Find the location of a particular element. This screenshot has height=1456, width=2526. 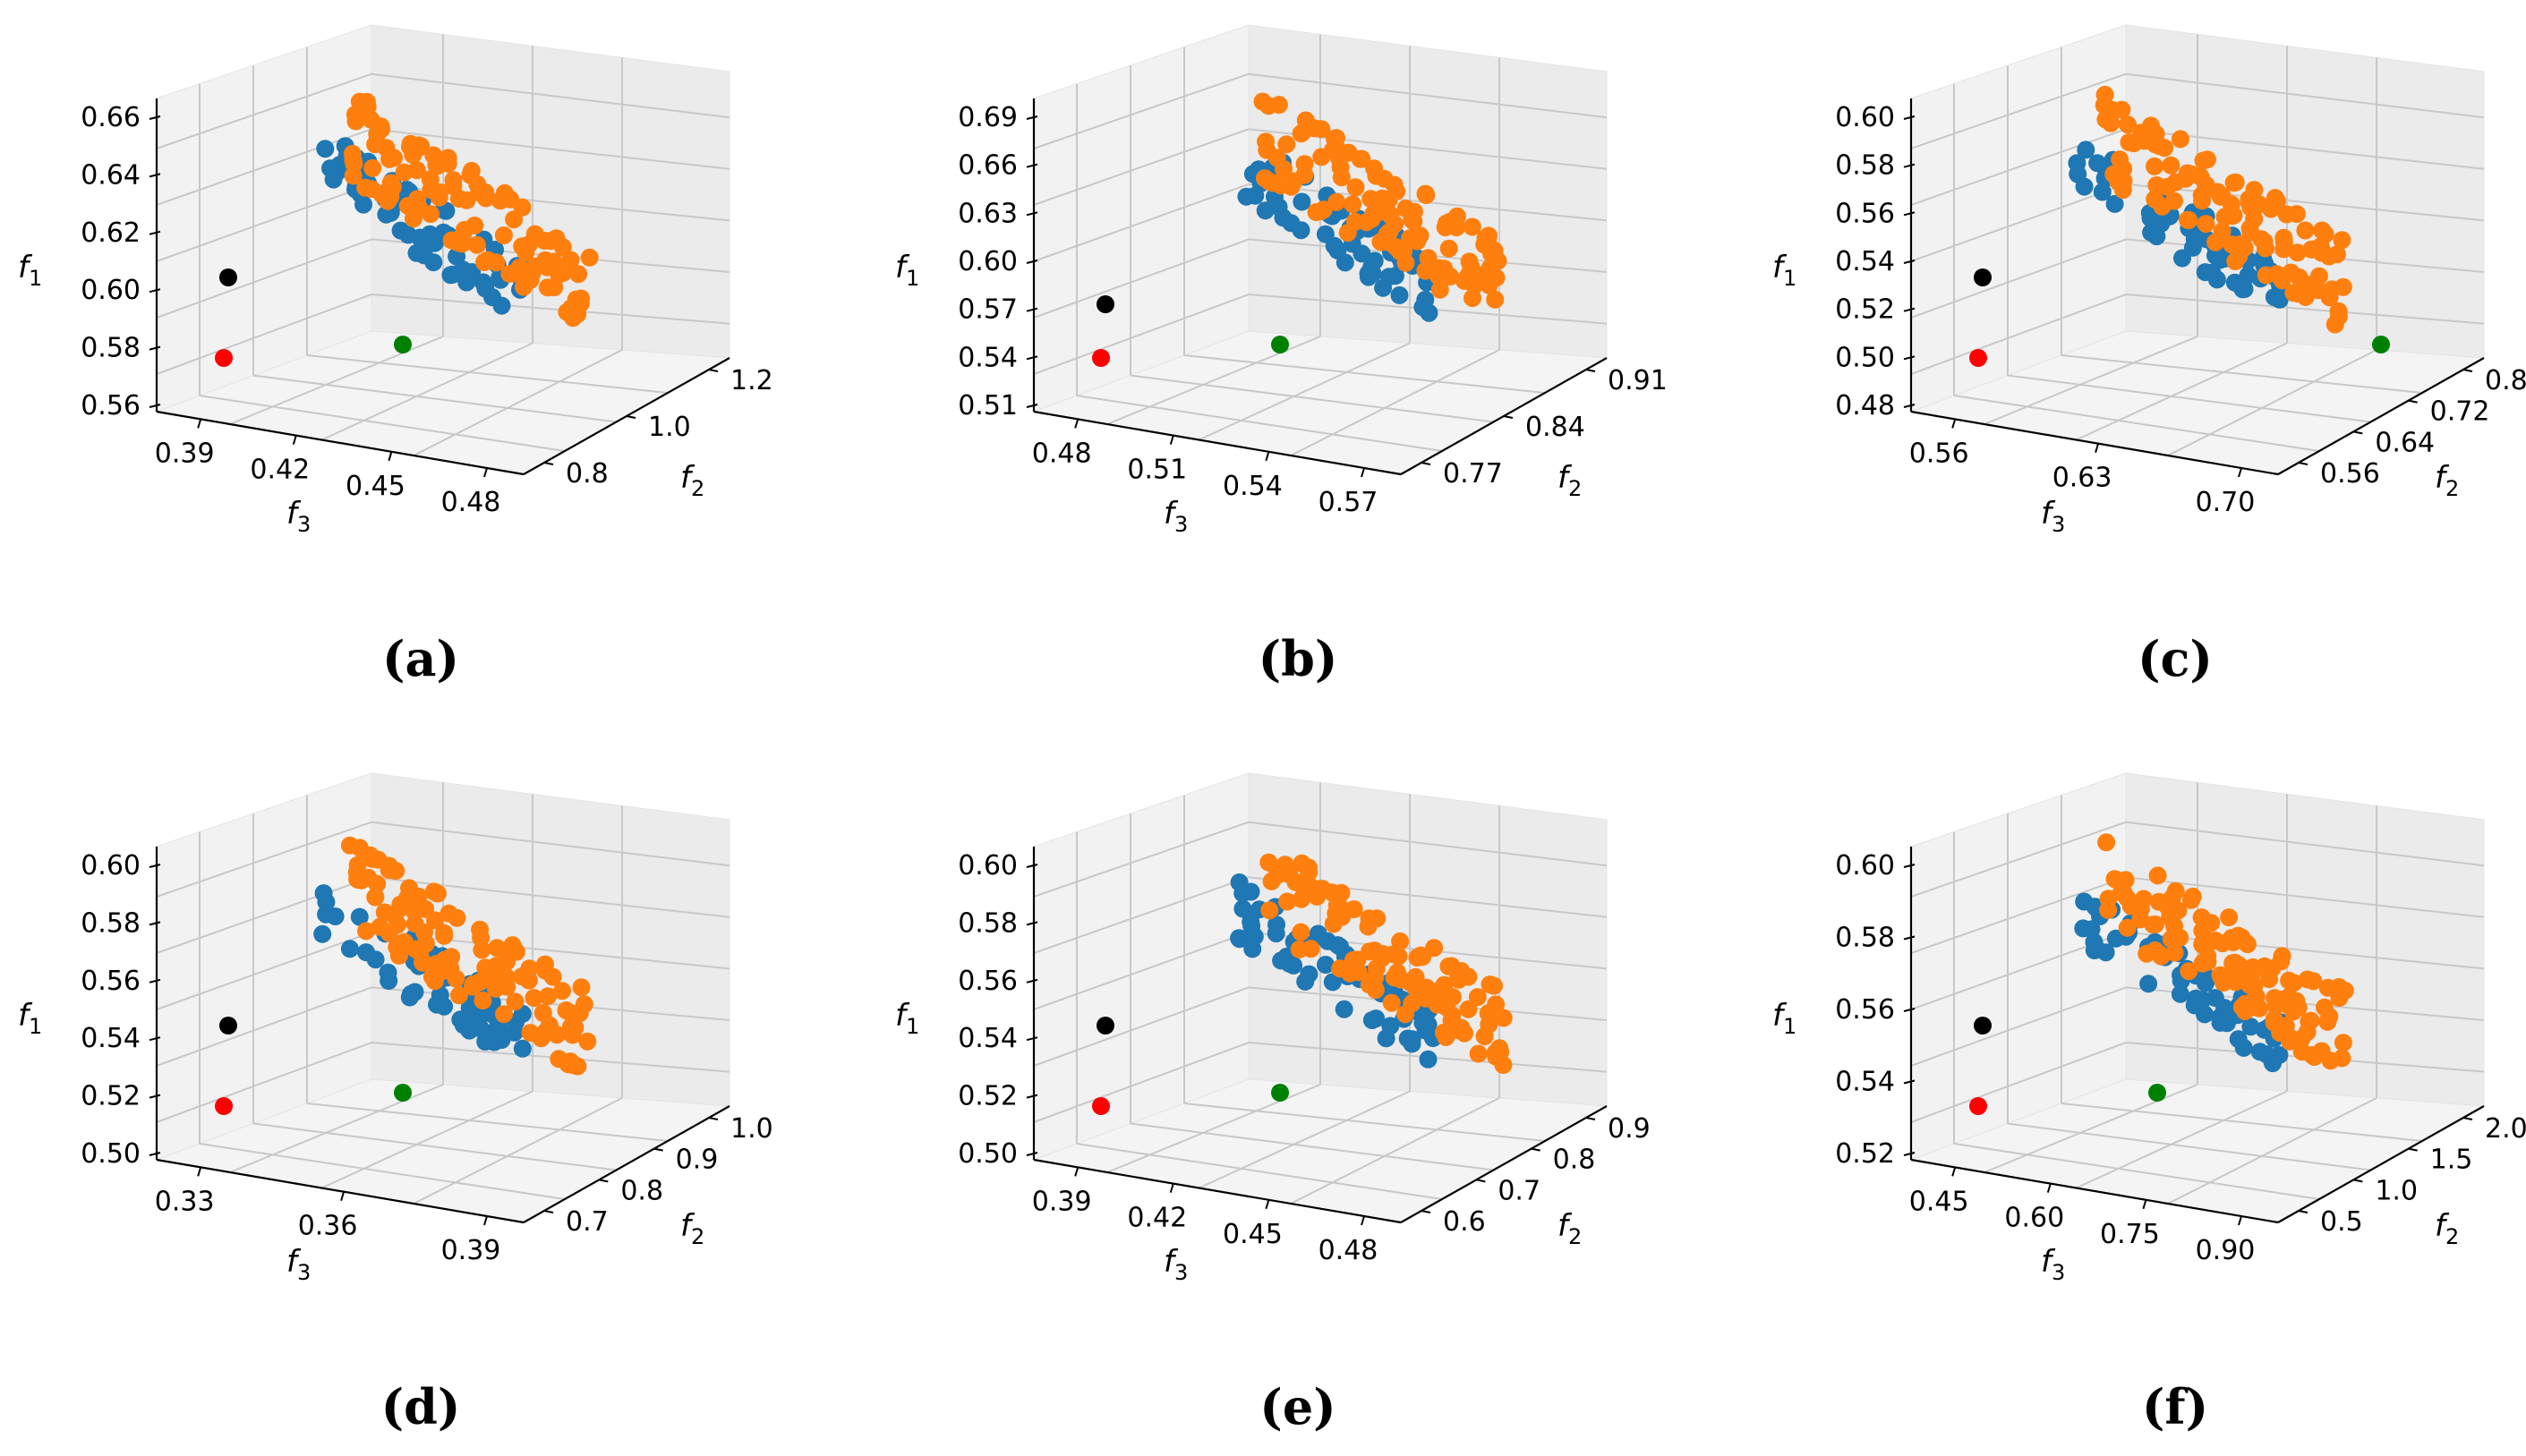

z-tick-label: 0.63 is located at coordinates (988, 213).